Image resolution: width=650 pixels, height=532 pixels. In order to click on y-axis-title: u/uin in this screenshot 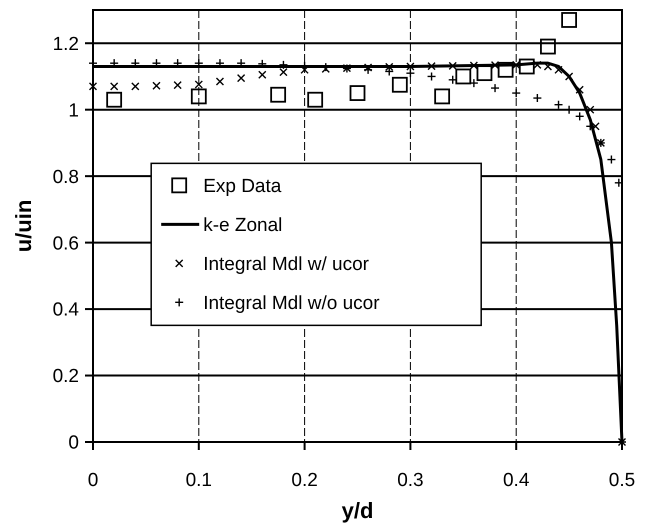, I will do `click(23, 226)`.